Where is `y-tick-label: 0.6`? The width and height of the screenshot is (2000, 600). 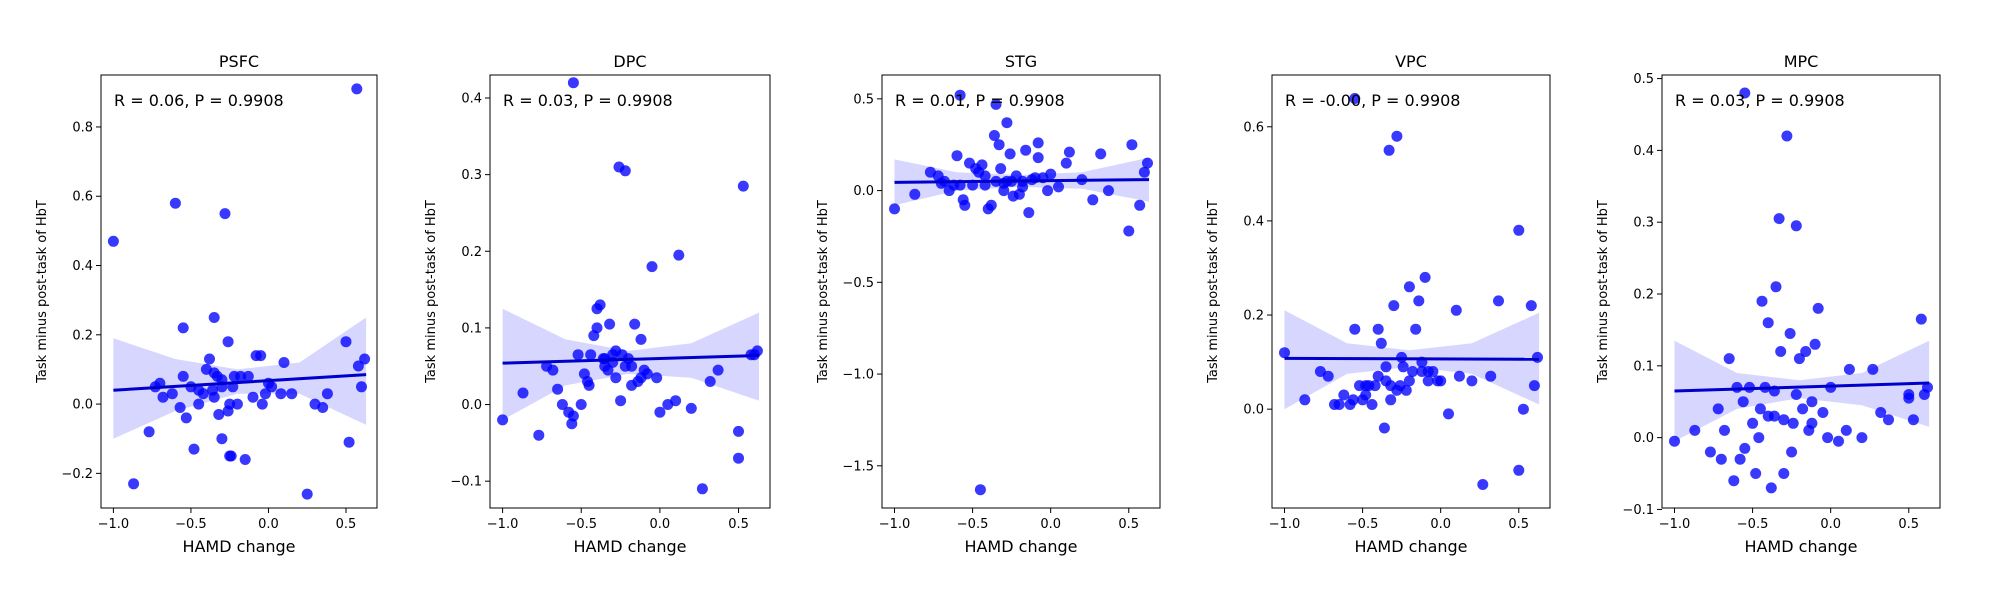 y-tick-label: 0.6 is located at coordinates (1253, 127).